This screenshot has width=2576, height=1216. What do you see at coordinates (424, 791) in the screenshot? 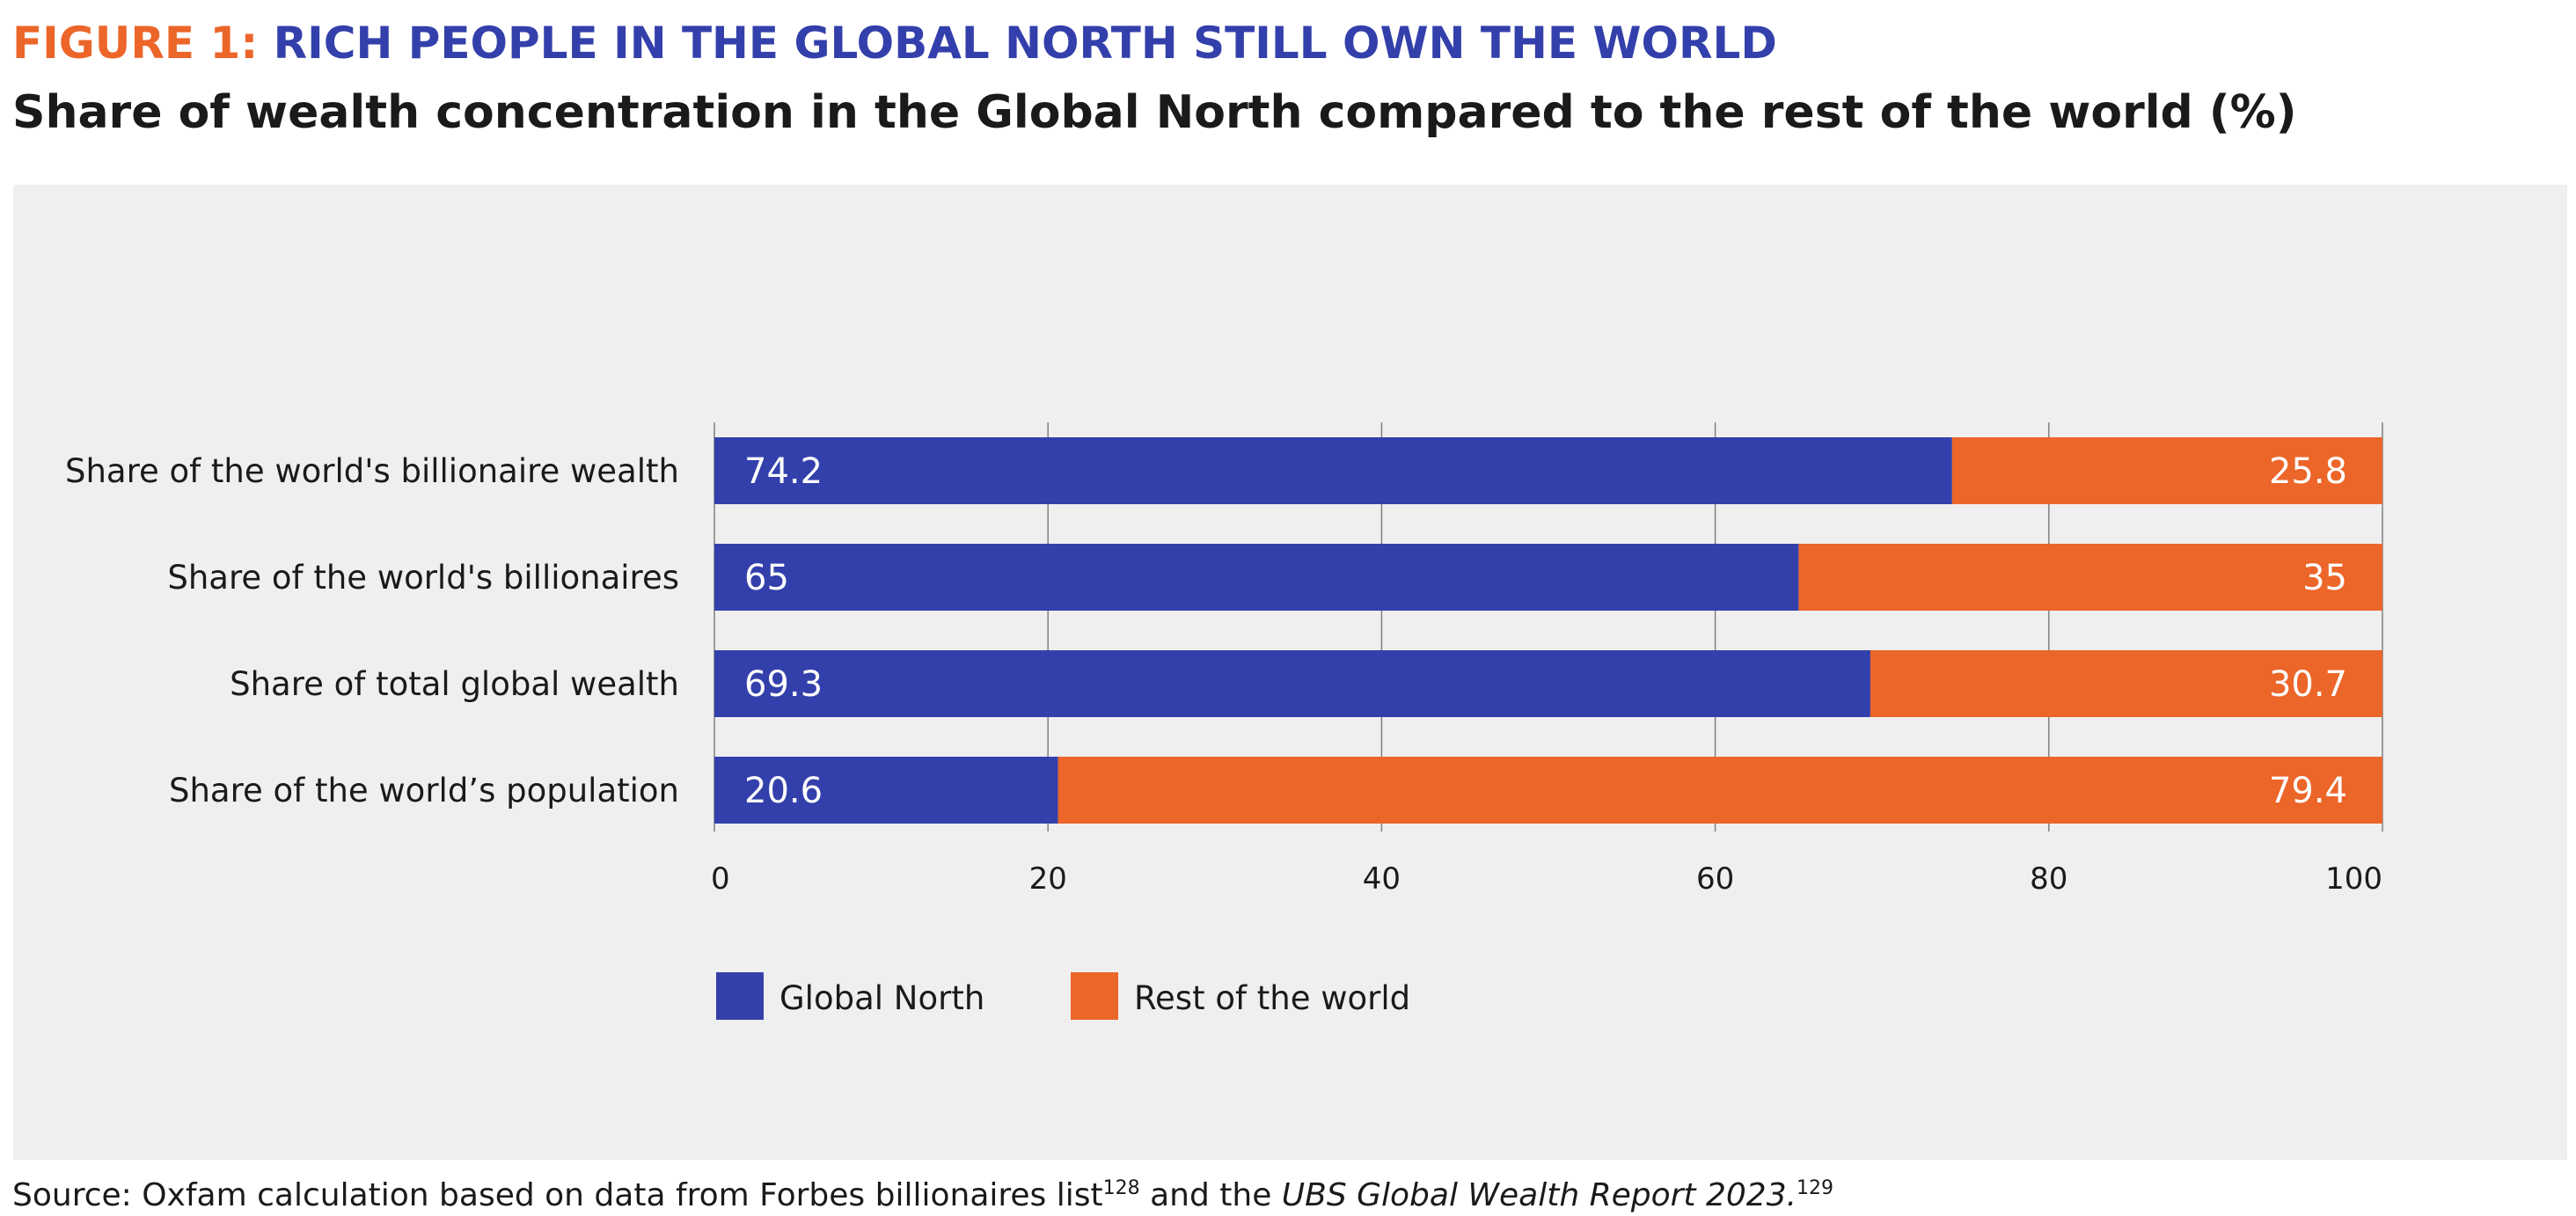
I see `category-label-3: Share of the world’s population` at bounding box center [424, 791].